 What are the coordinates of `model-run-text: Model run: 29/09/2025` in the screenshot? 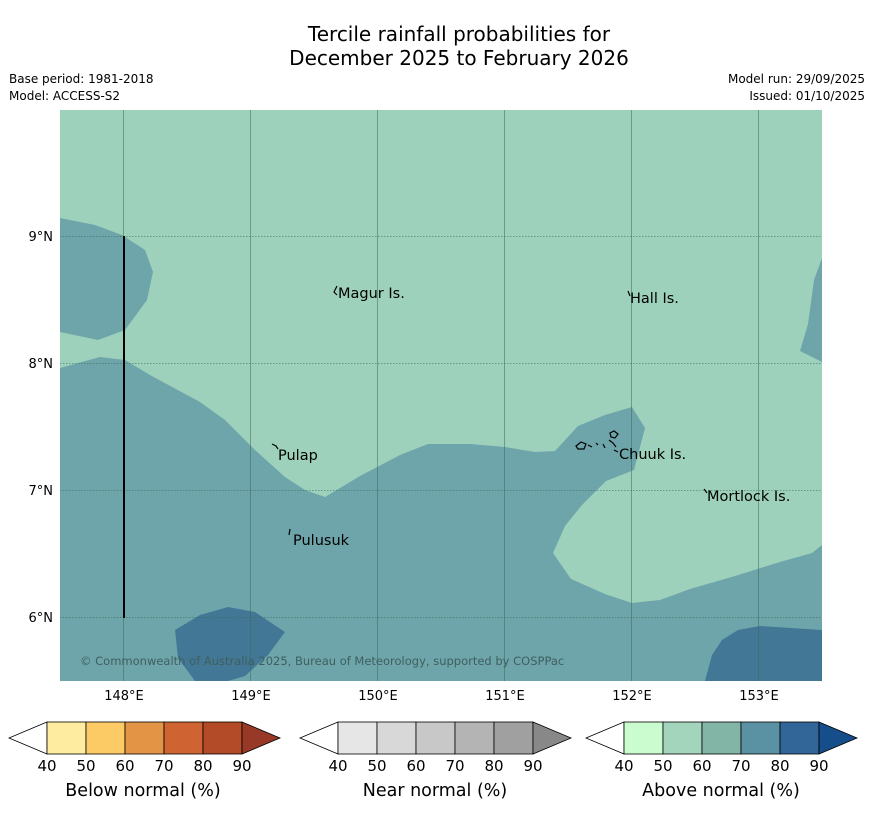 It's located at (796, 79).